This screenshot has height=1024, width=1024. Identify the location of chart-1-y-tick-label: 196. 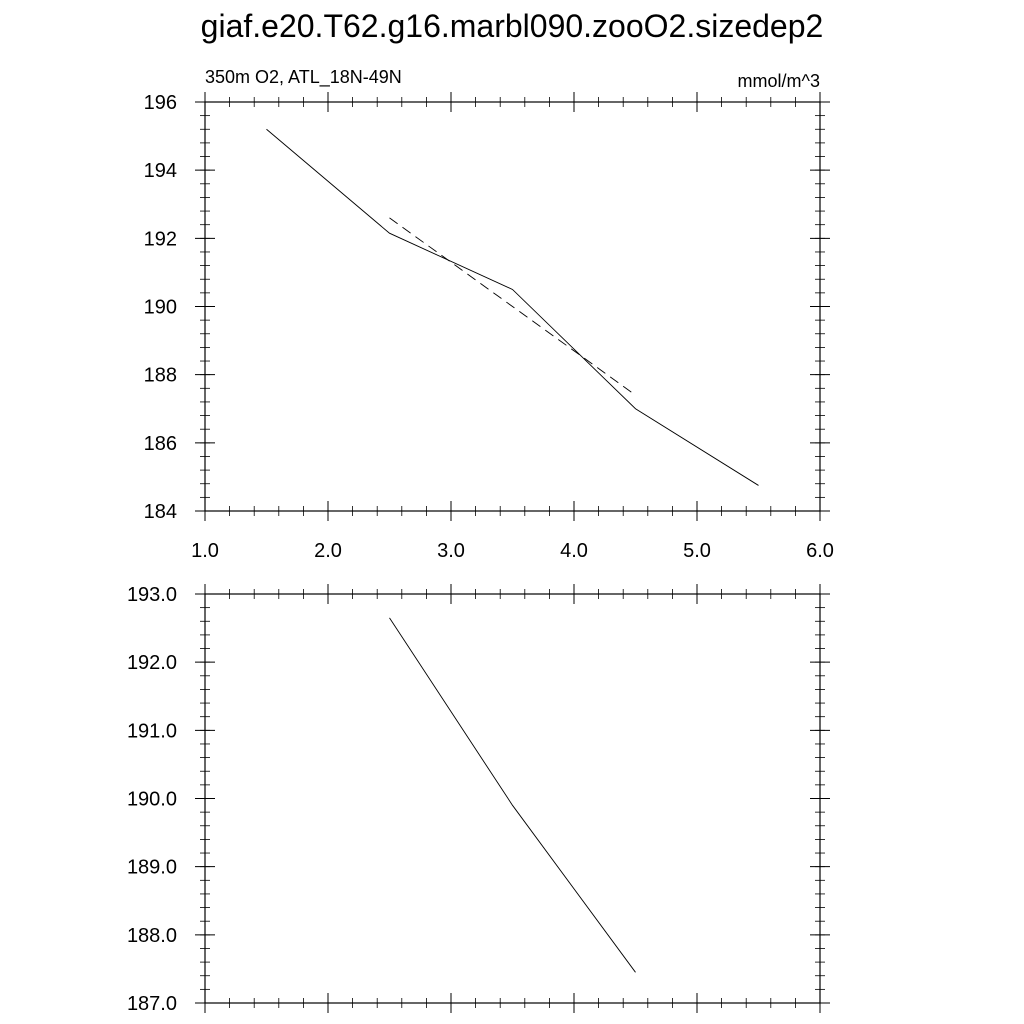
(160, 103).